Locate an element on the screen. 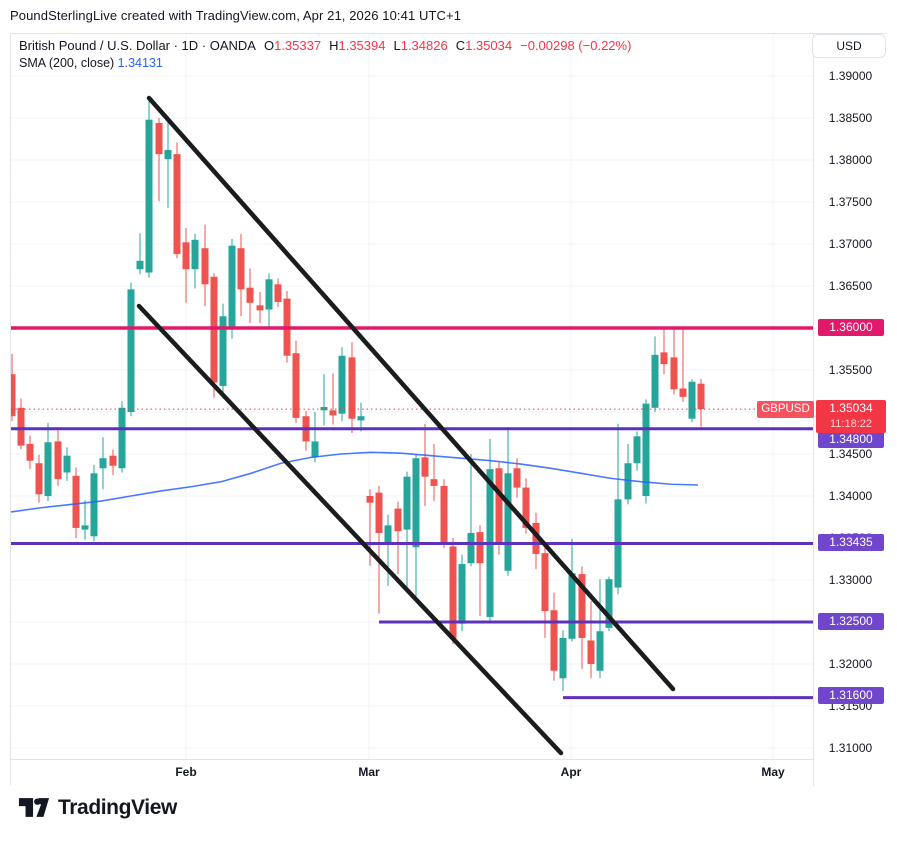  ohlc-high: H1.35394 is located at coordinates (357, 45).